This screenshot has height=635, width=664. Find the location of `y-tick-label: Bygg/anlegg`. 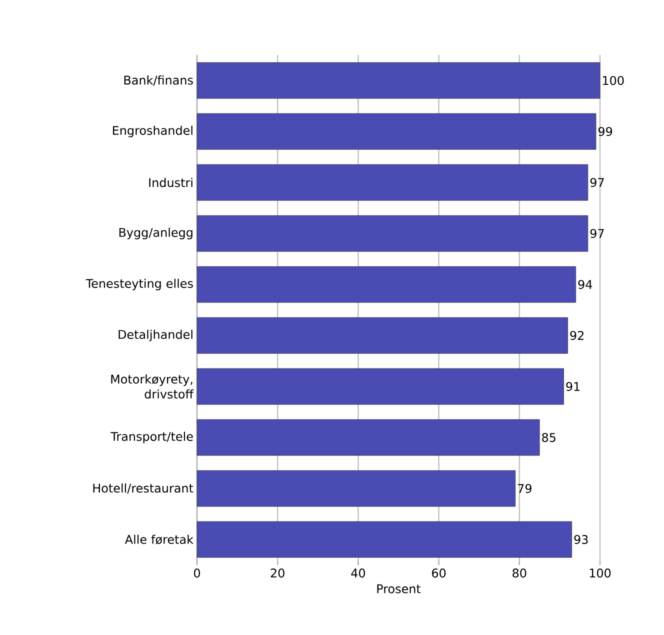

y-tick-label: Bygg/anlegg is located at coordinates (155, 234).